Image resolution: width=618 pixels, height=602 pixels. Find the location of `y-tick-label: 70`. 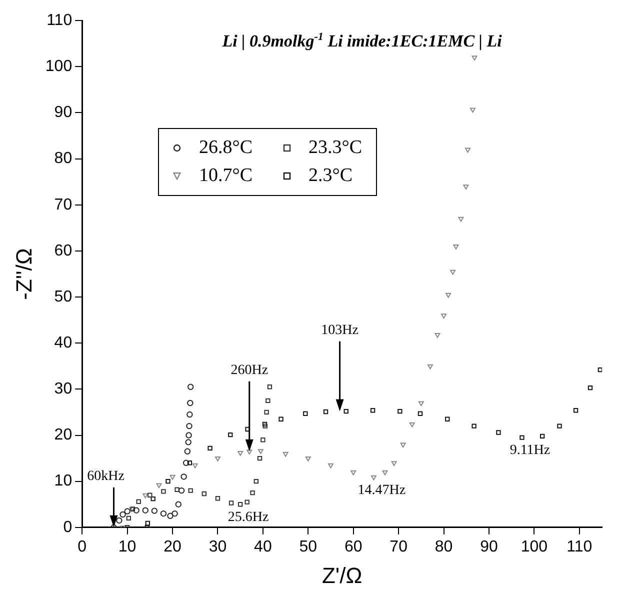

y-tick-label: 70 is located at coordinates (63, 205).